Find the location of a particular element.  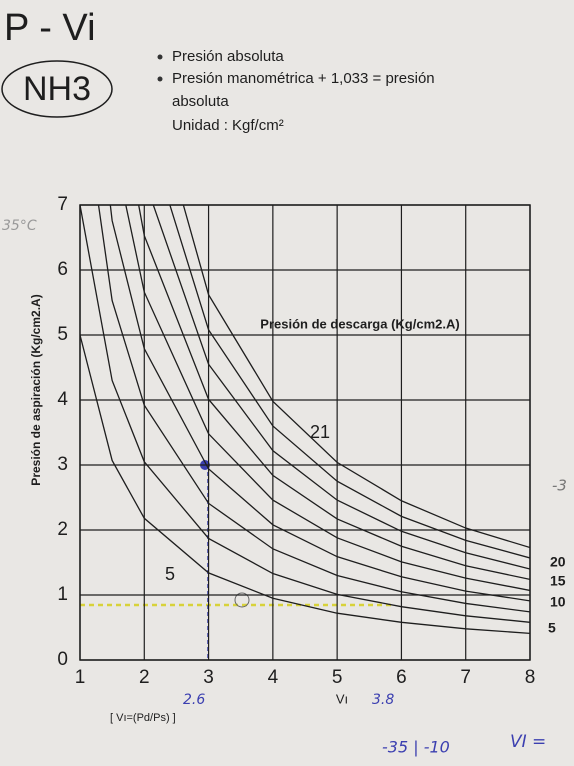

refrigerant: NH3 is located at coordinates (57, 89).